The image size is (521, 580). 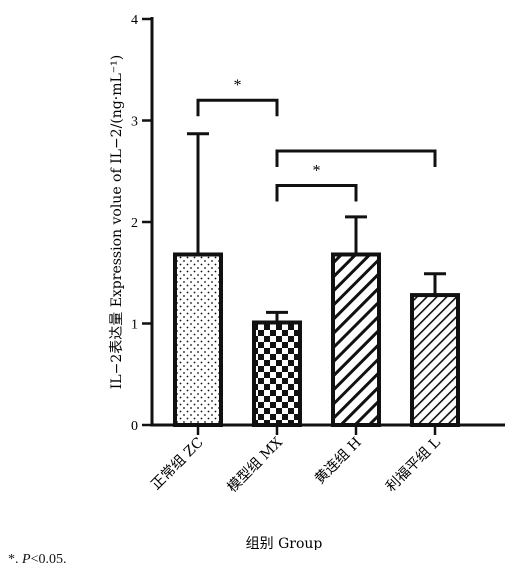 I want to click on x-tick-label: 模型组 MX, so click(x=254, y=465).